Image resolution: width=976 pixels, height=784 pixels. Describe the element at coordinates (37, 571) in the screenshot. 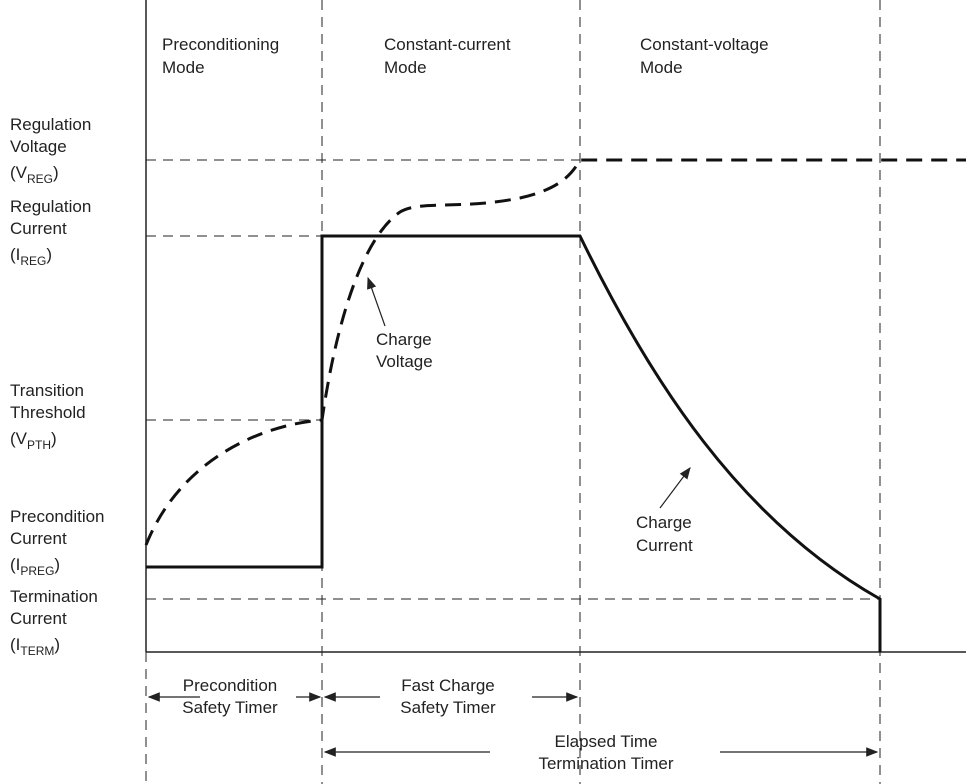

I see `symbol-sub: PREG` at that location.